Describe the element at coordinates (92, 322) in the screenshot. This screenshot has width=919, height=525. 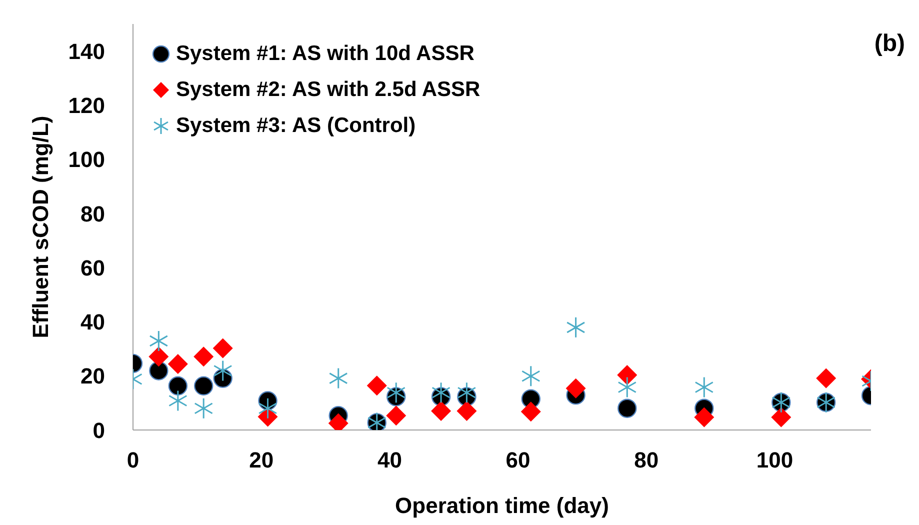
I see `y-tick-label: 40` at that location.